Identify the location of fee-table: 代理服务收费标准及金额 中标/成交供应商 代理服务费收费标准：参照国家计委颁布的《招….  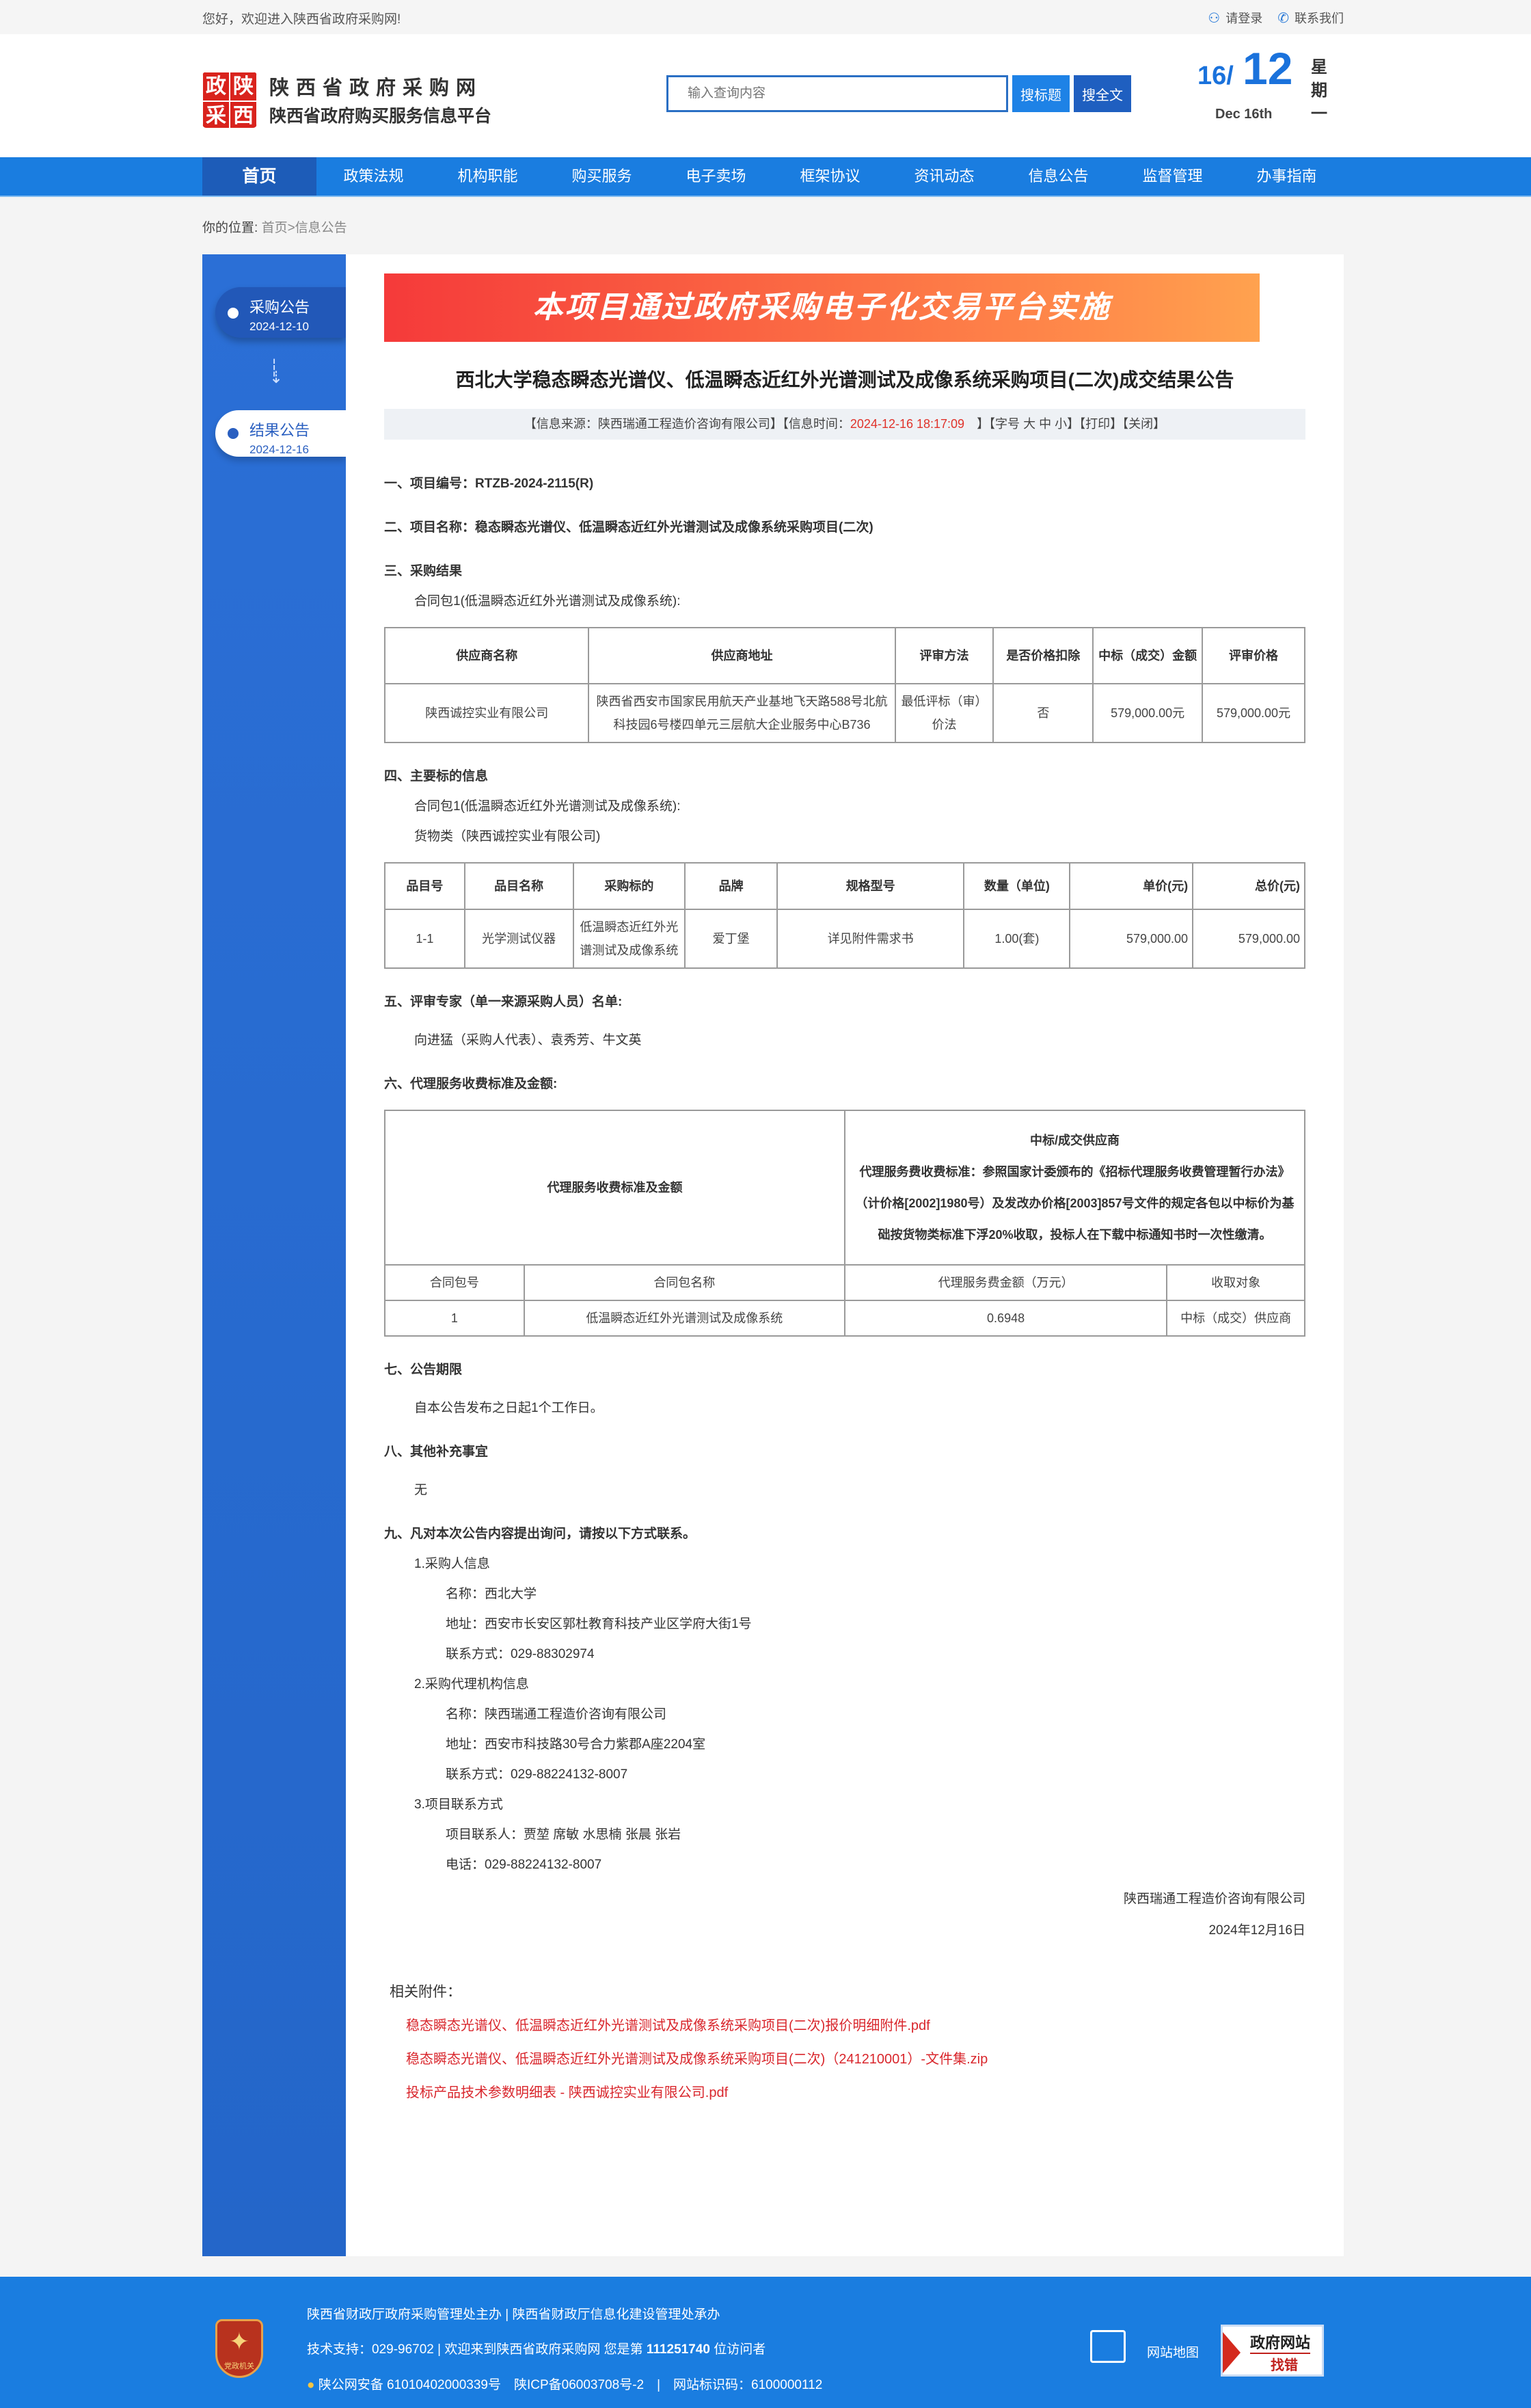
(845, 1223).